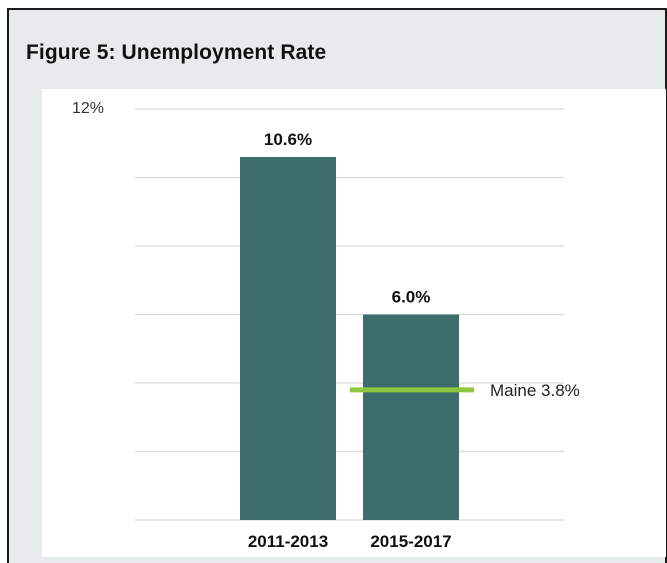  What do you see at coordinates (411, 297) in the screenshot?
I see `bar-value-label: 6.0%` at bounding box center [411, 297].